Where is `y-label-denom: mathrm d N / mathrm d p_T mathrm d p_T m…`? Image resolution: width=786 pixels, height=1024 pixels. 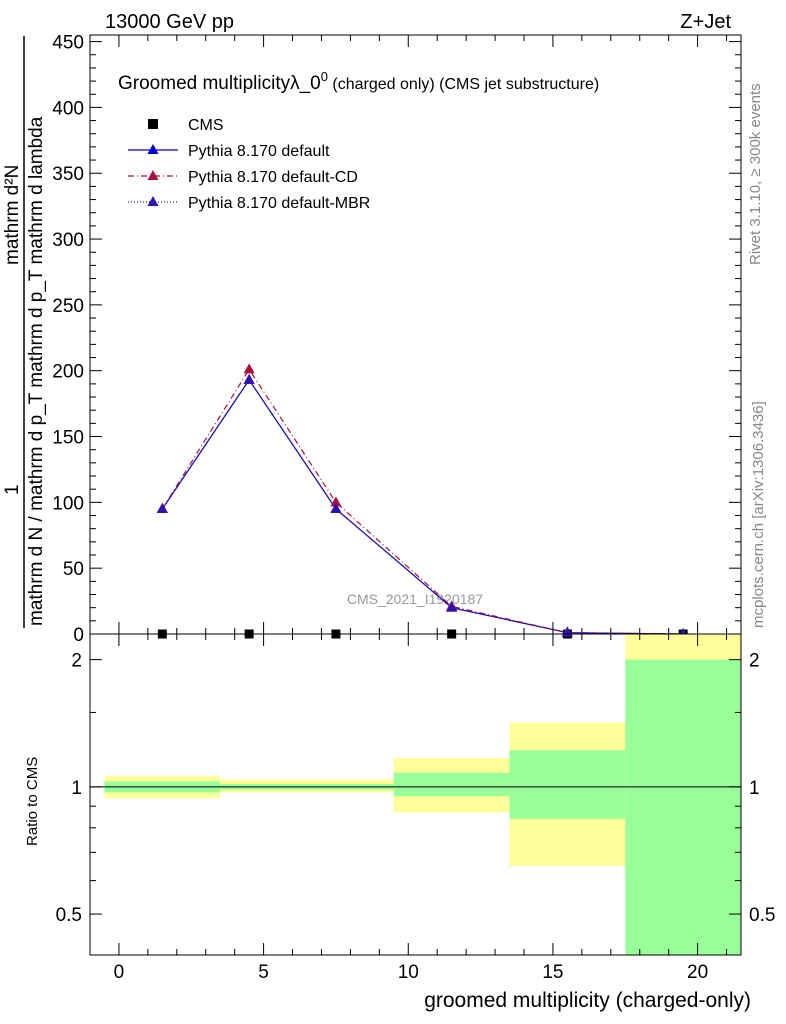 y-label-denom: mathrm d N / mathrm d p_T mathrm d p_T m… is located at coordinates (36, 371).